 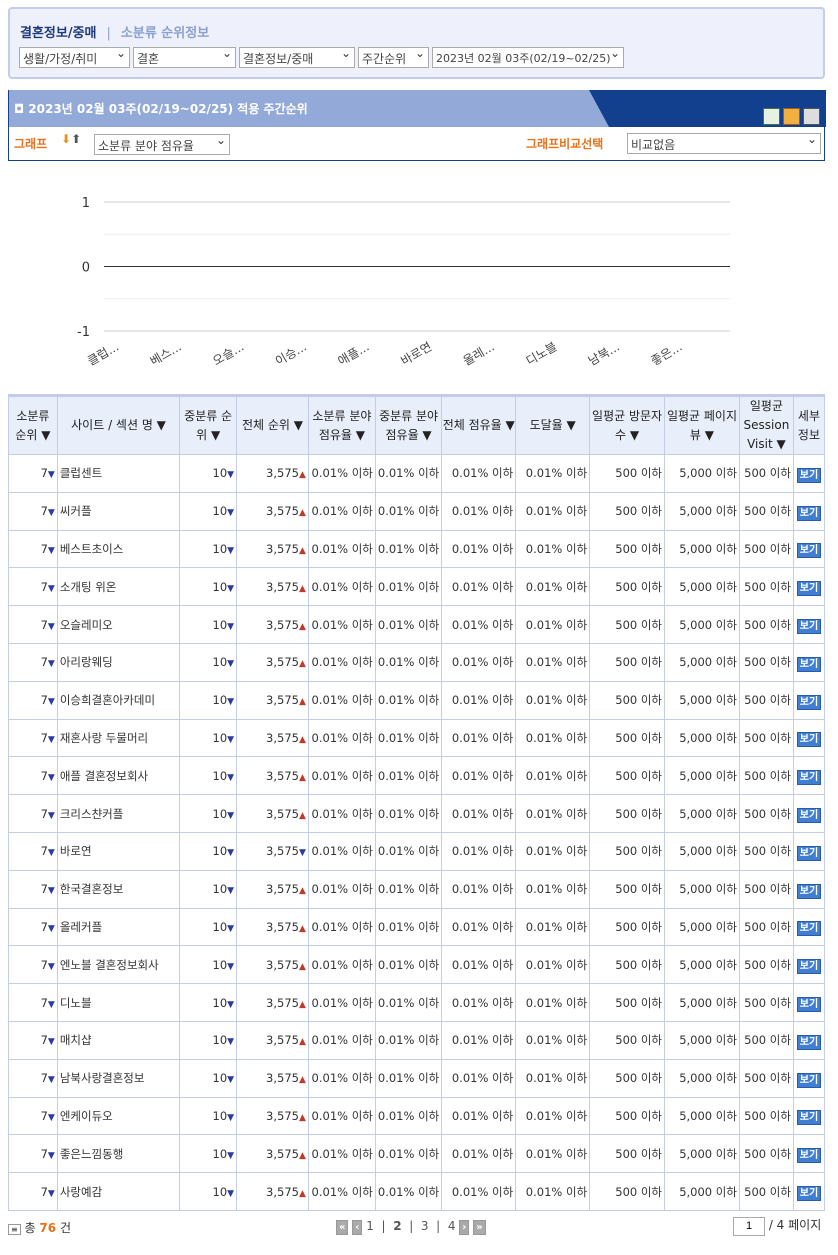 I want to click on page-link: 1, so click(x=370, y=1226).